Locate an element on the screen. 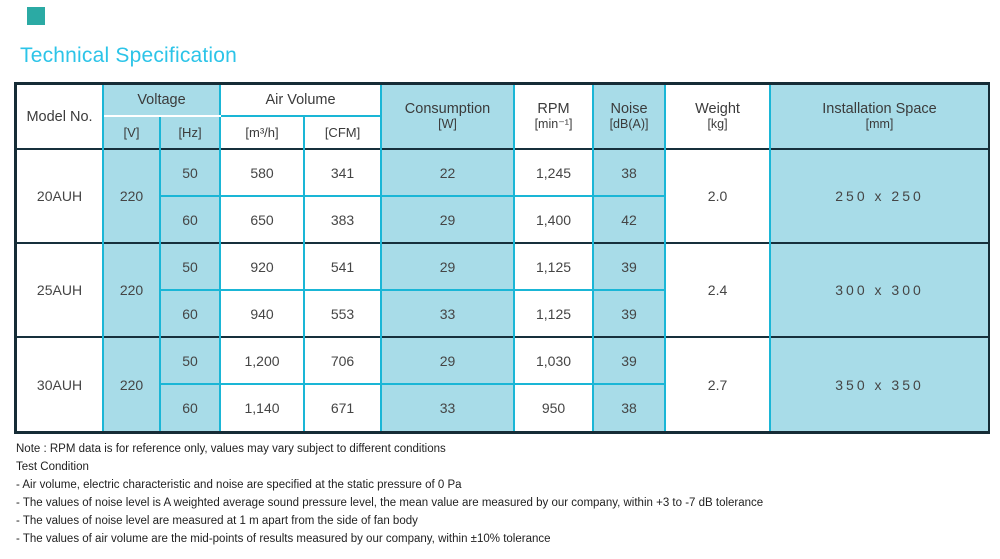 Image resolution: width=1000 pixels, height=559 pixels. table-row: 60 940 553 33 1,125 39 is located at coordinates (502, 313).